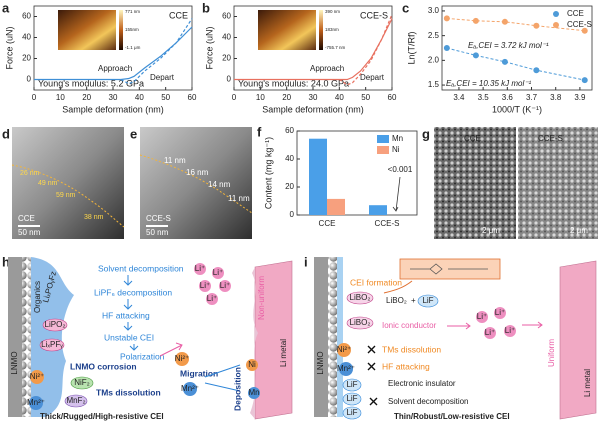  What do you see at coordinates (157, 232) in the screenshot?
I see `scale-label: 50 nm` at bounding box center [157, 232].